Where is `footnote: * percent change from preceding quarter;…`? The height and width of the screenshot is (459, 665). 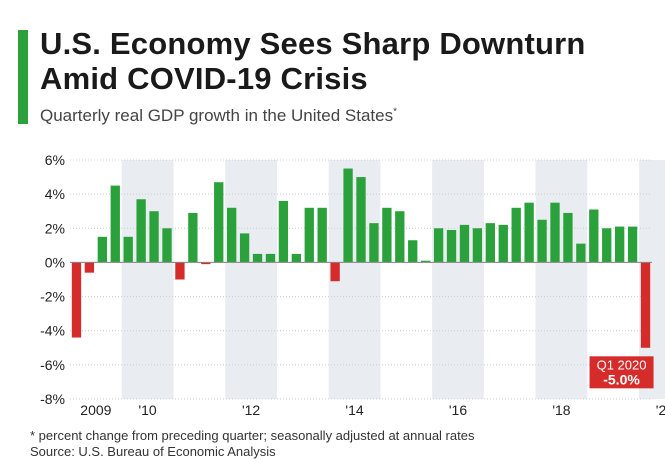 footnote: * percent change from preceding quarter;… is located at coordinates (252, 435).